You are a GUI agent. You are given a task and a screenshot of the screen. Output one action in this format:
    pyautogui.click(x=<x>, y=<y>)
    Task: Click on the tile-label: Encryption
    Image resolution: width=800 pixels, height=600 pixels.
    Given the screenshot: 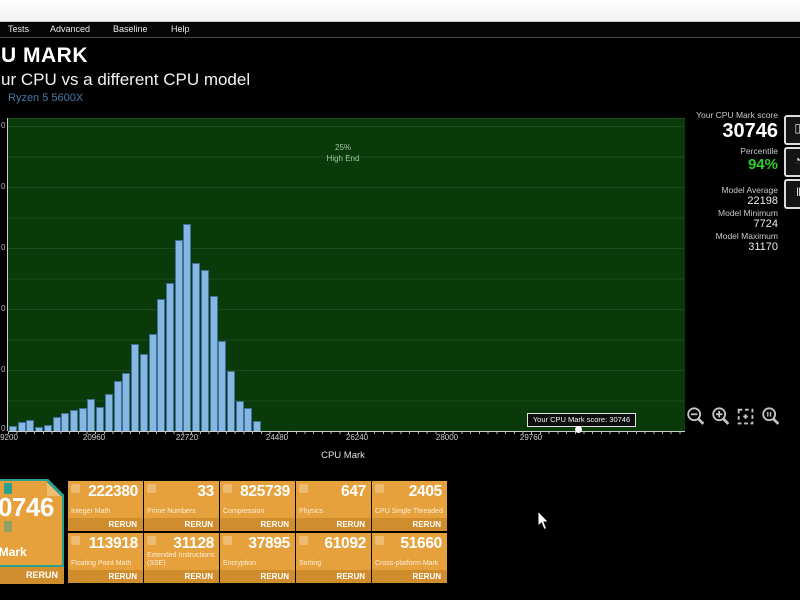 What is the action you would take?
    pyautogui.click(x=240, y=563)
    